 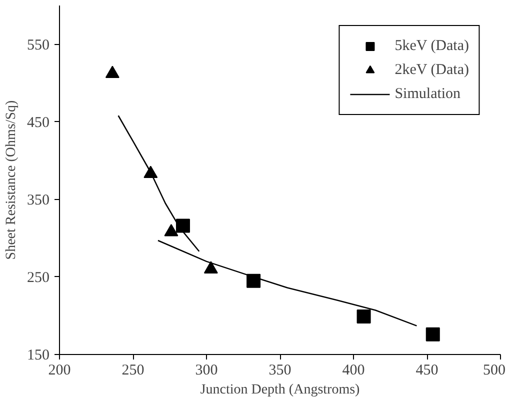 I want to click on x-tick-label: 500, so click(x=494, y=370).